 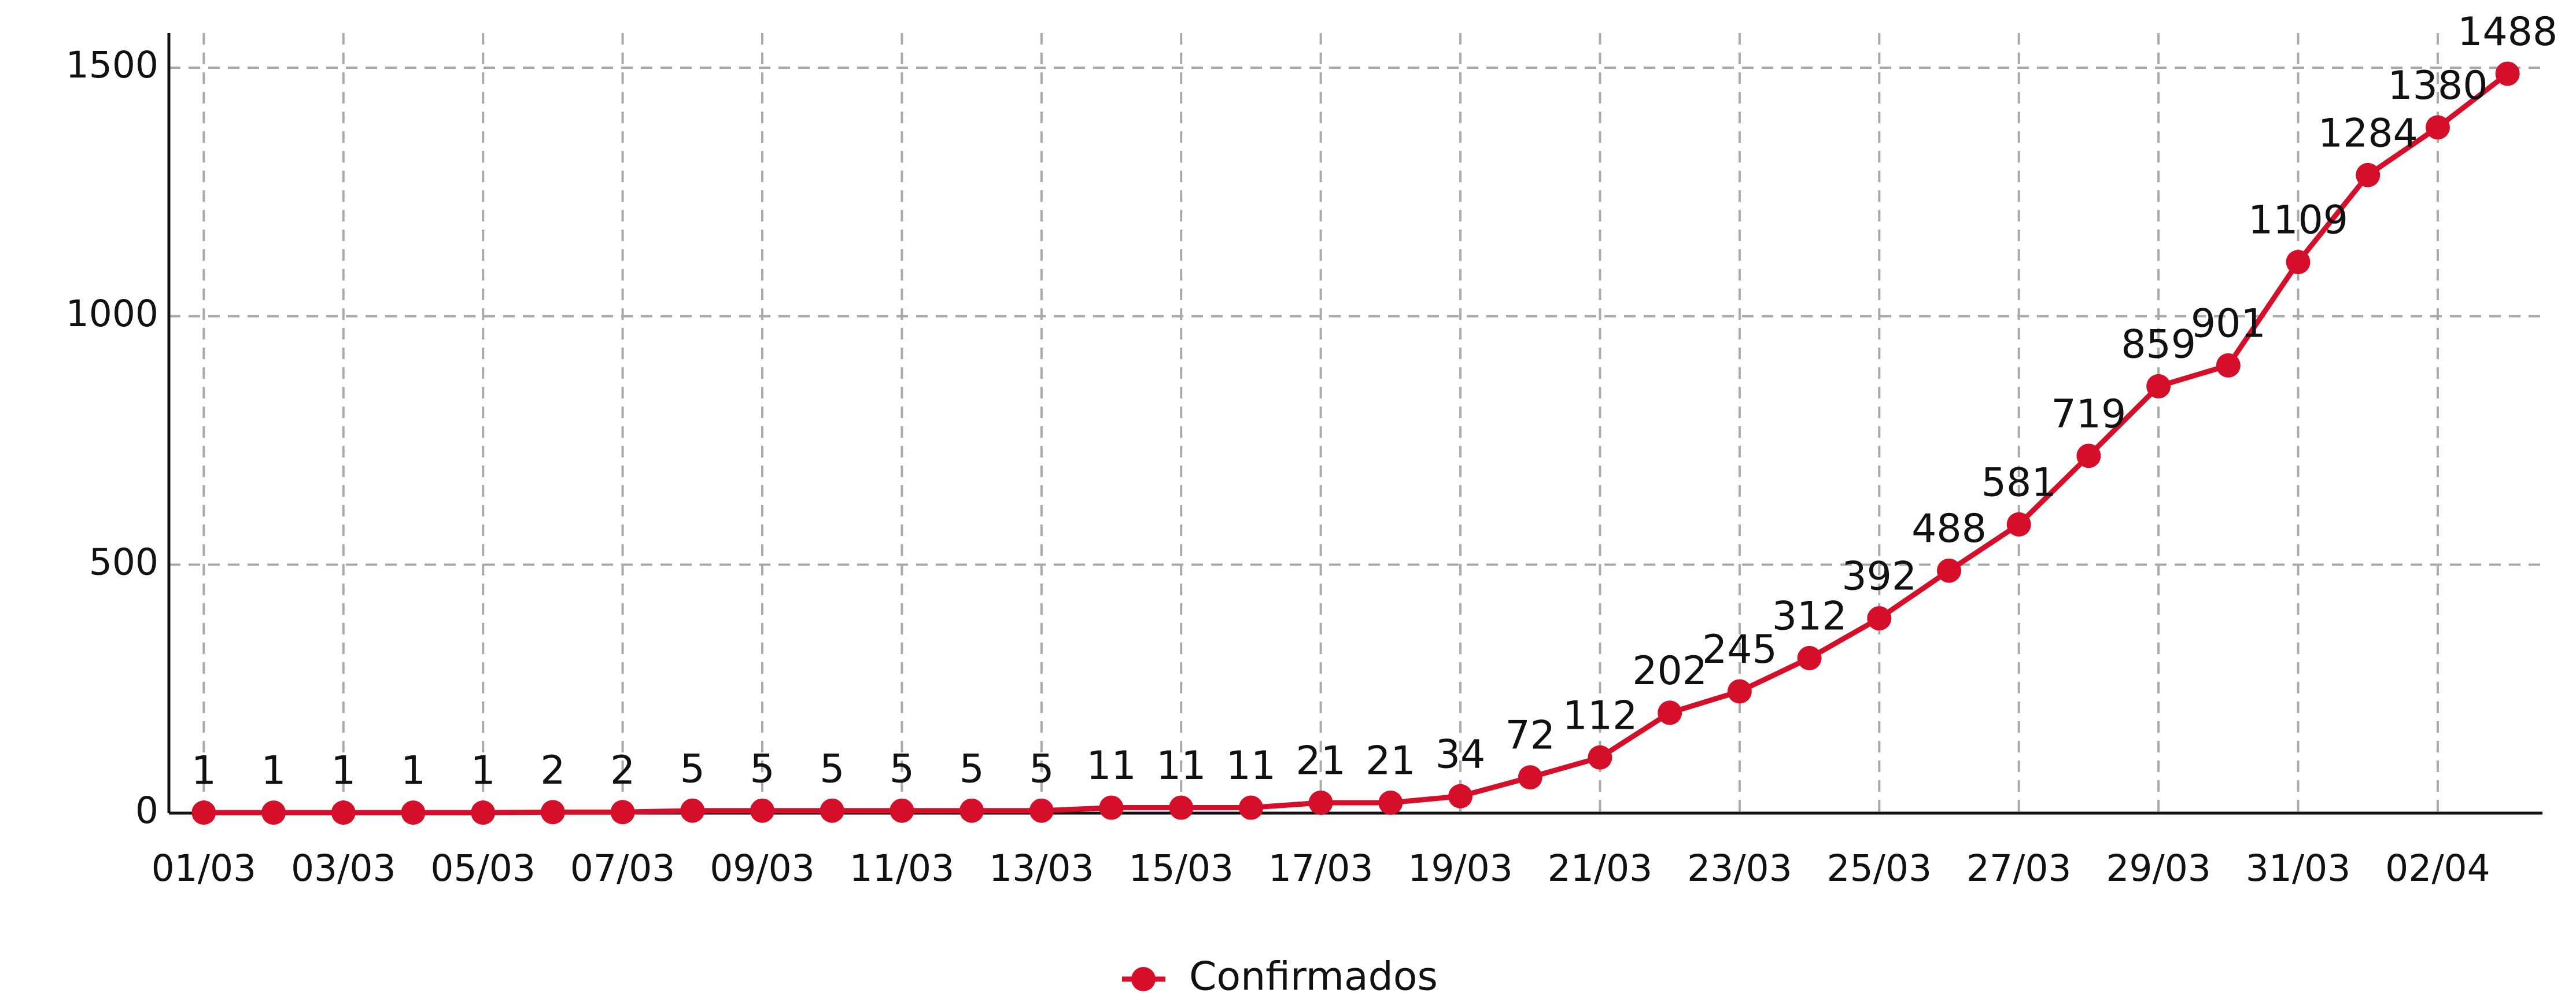 I want to click on x-tick-label: 05/03, so click(x=483, y=868).